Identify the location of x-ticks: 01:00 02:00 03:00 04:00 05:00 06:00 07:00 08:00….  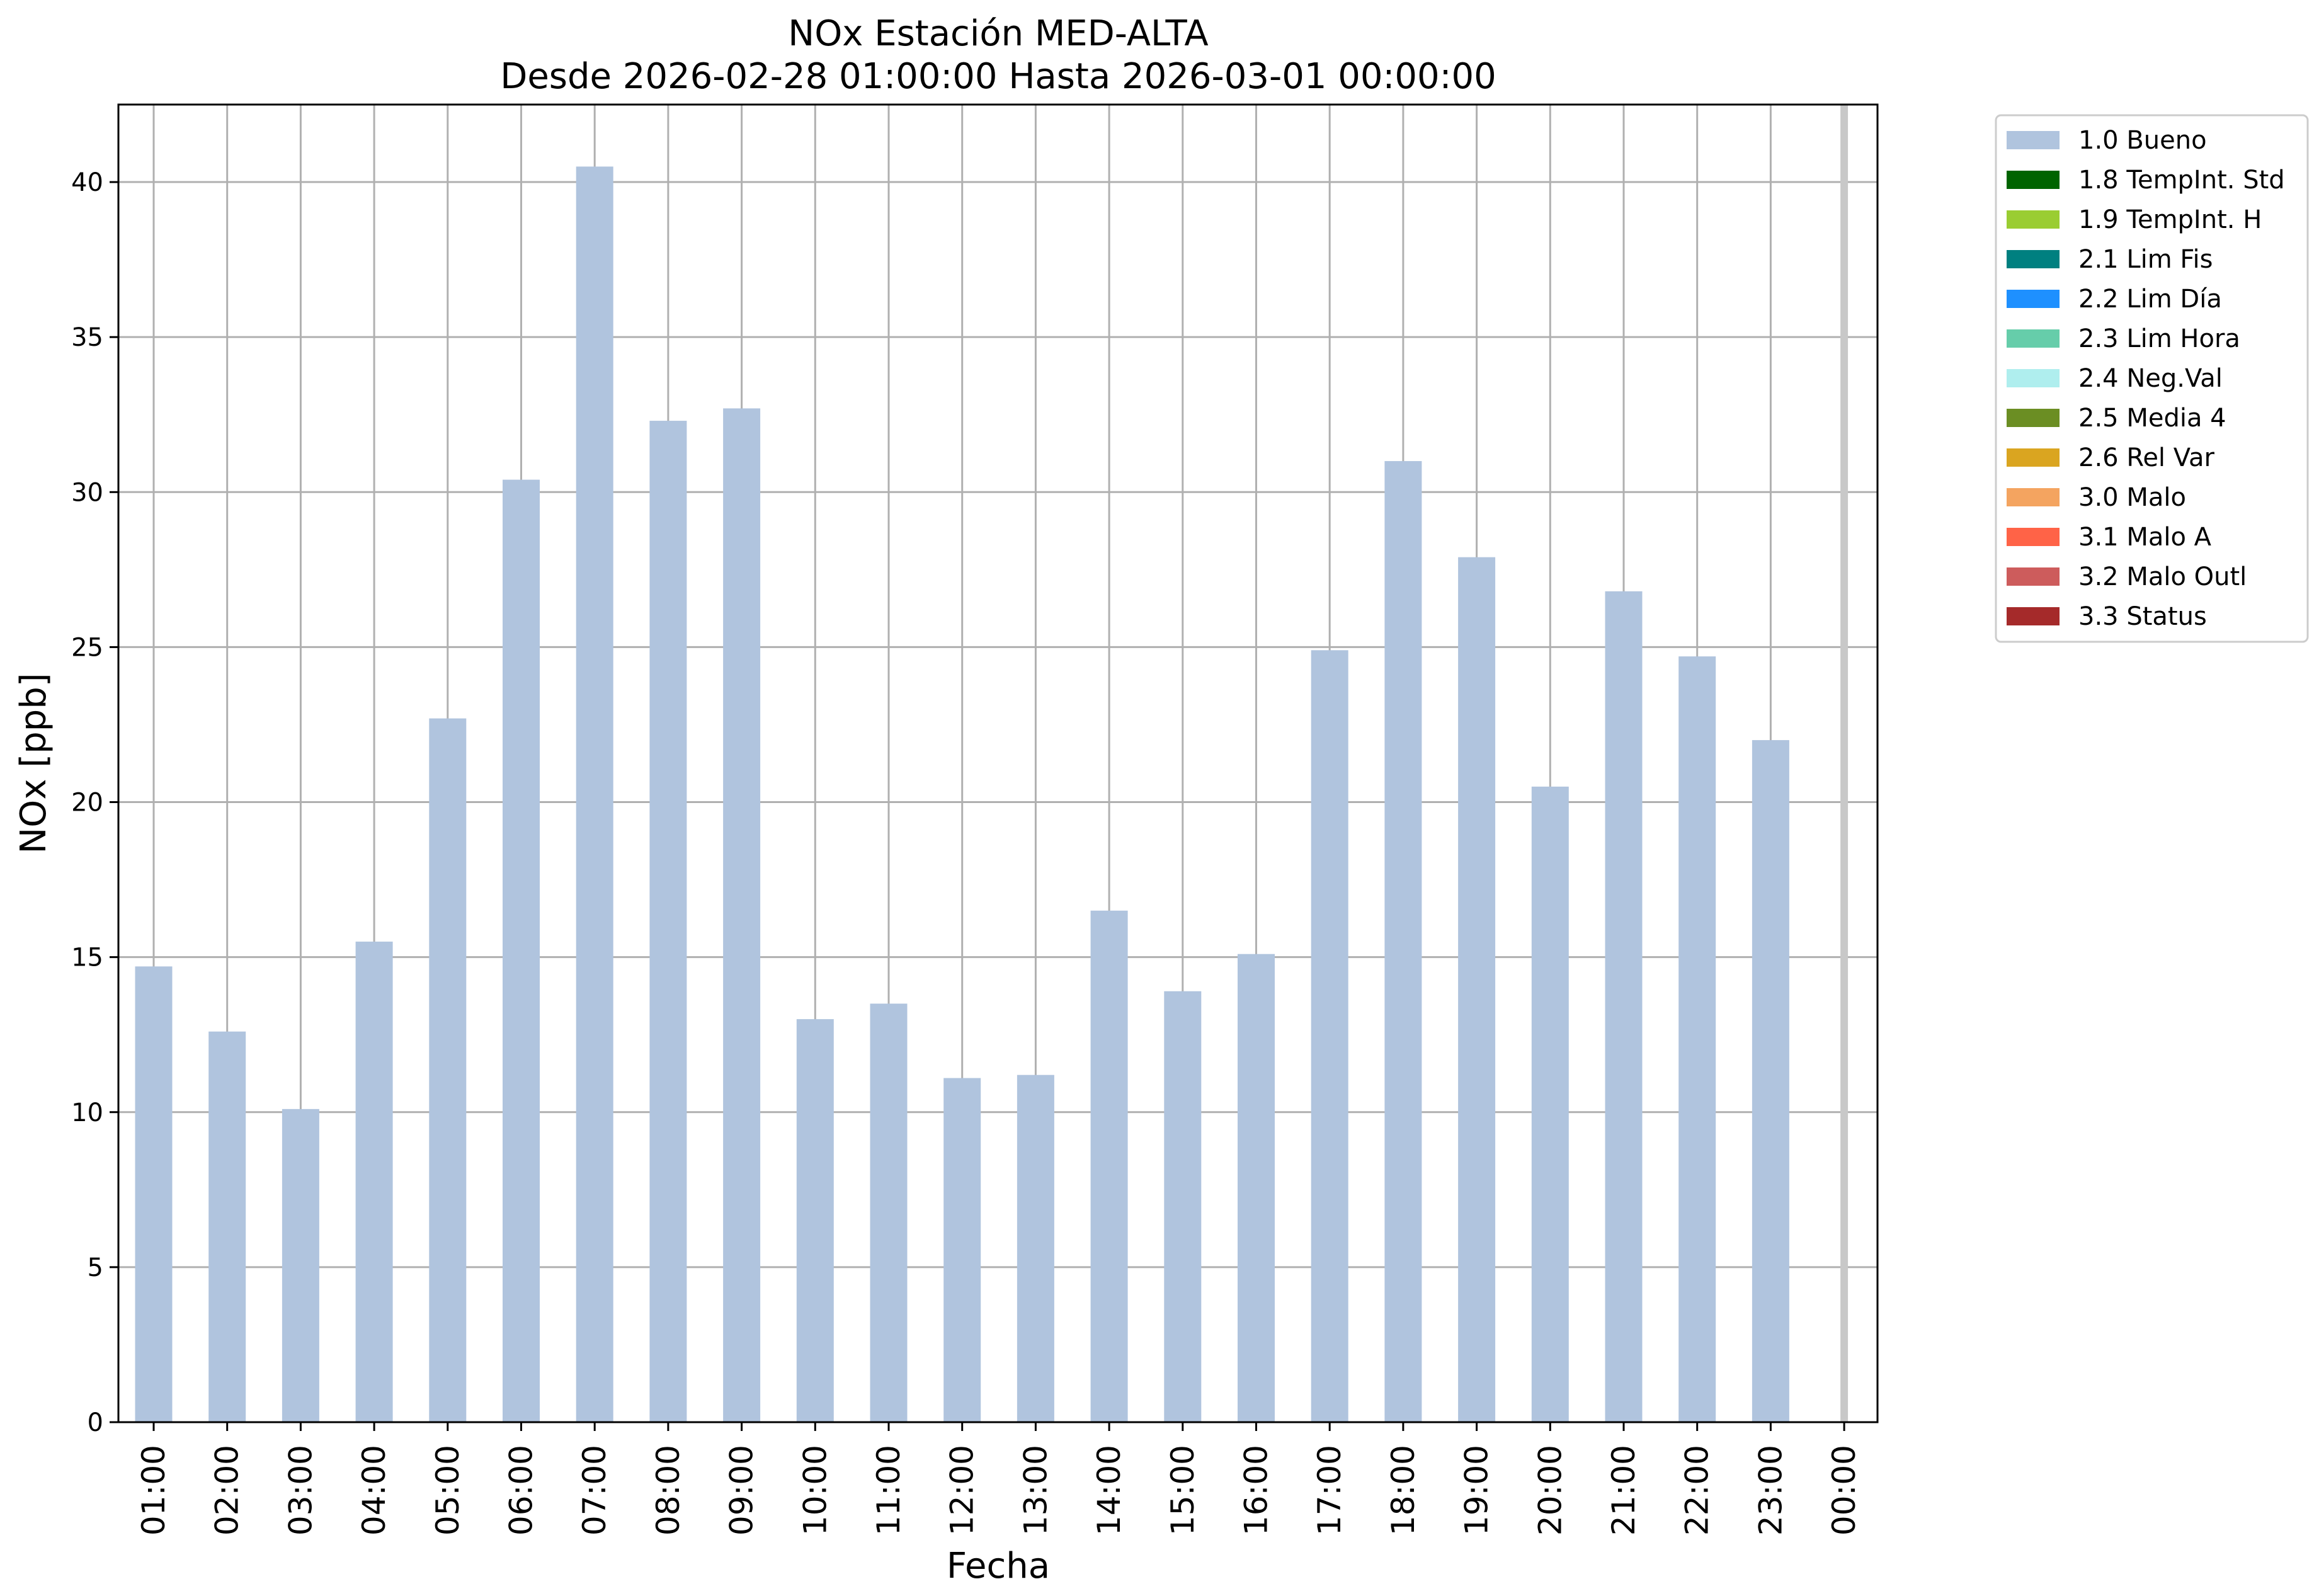
(998, 1479).